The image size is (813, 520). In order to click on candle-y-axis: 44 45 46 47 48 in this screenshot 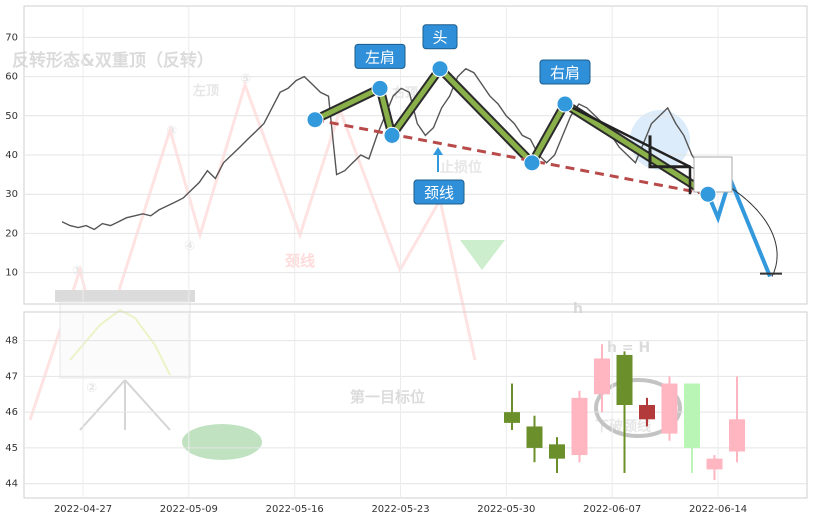, I will do `click(11, 413)`.